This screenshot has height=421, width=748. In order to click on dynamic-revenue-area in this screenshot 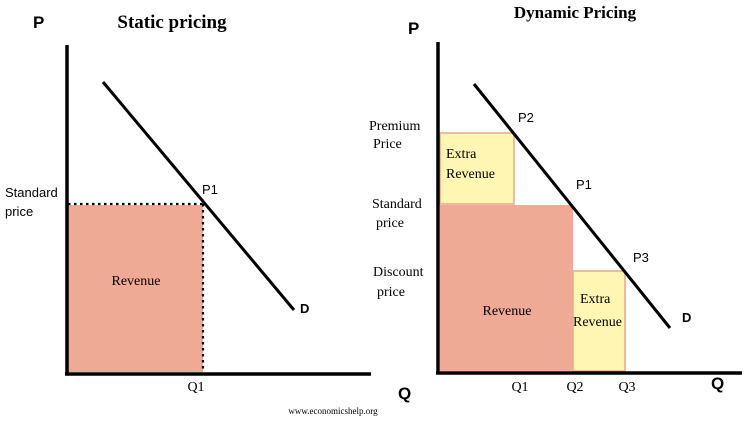, I will do `click(506, 288)`.